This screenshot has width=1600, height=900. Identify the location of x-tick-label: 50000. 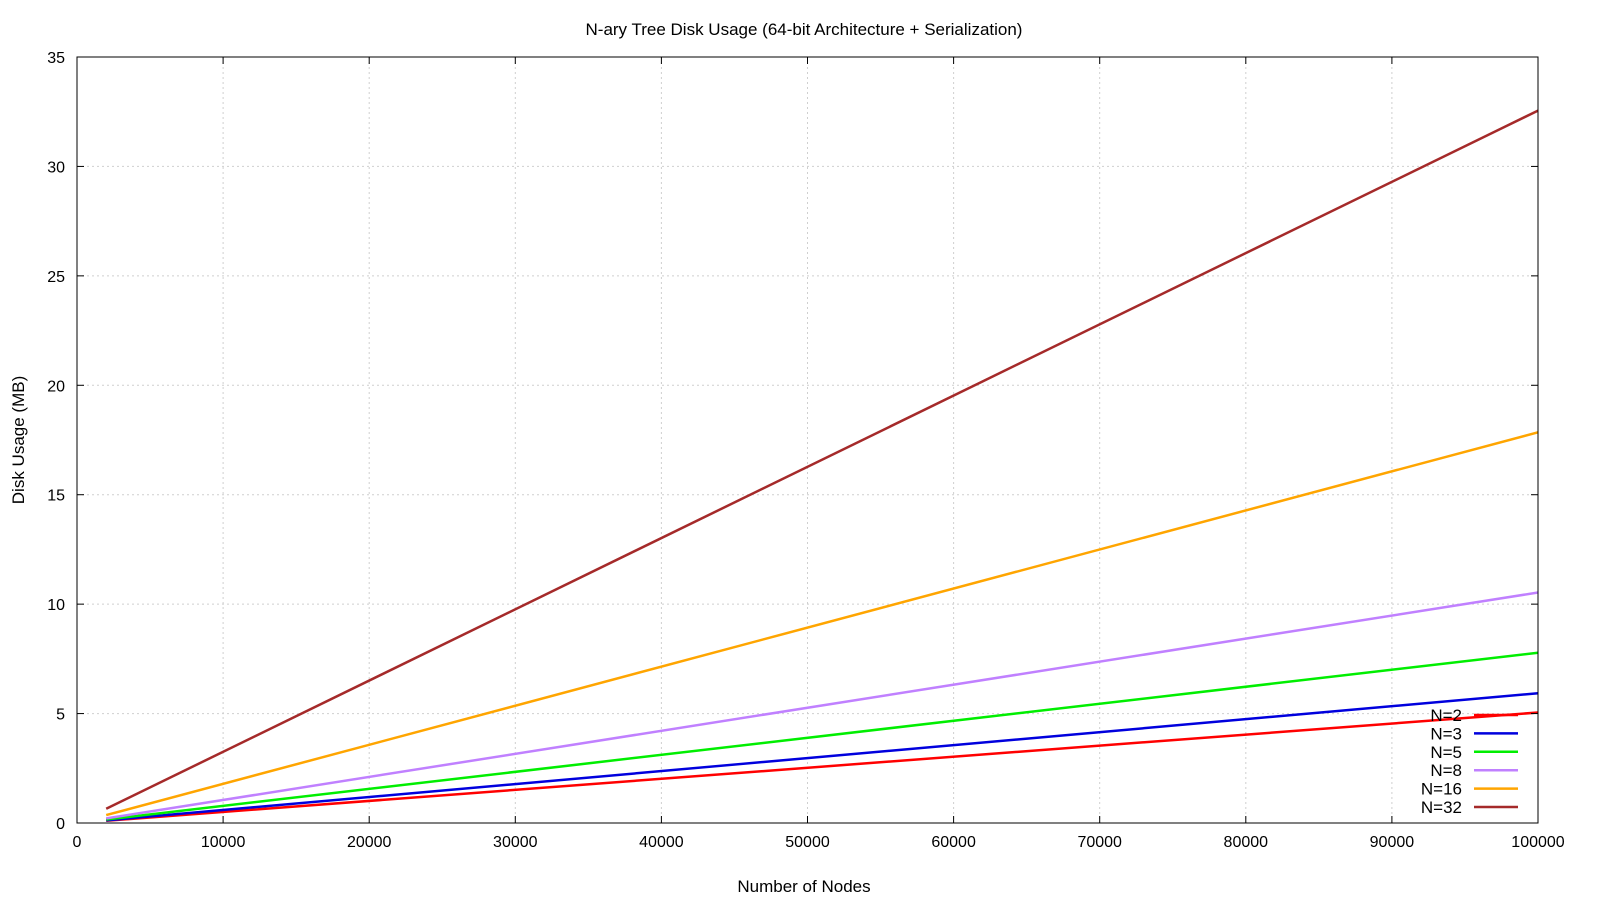
(807, 842).